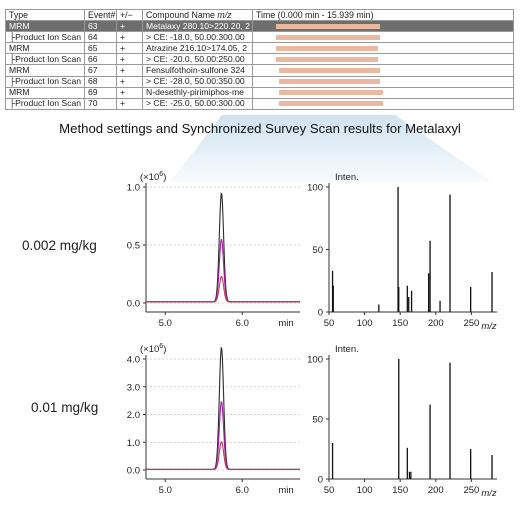  Describe the element at coordinates (59, 245) in the screenshot. I see `sample-label-0002: 0.002 mg/kg` at that location.